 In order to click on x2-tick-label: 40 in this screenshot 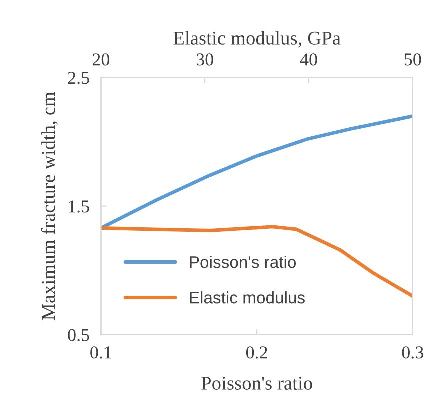, I will do `click(309, 60)`.